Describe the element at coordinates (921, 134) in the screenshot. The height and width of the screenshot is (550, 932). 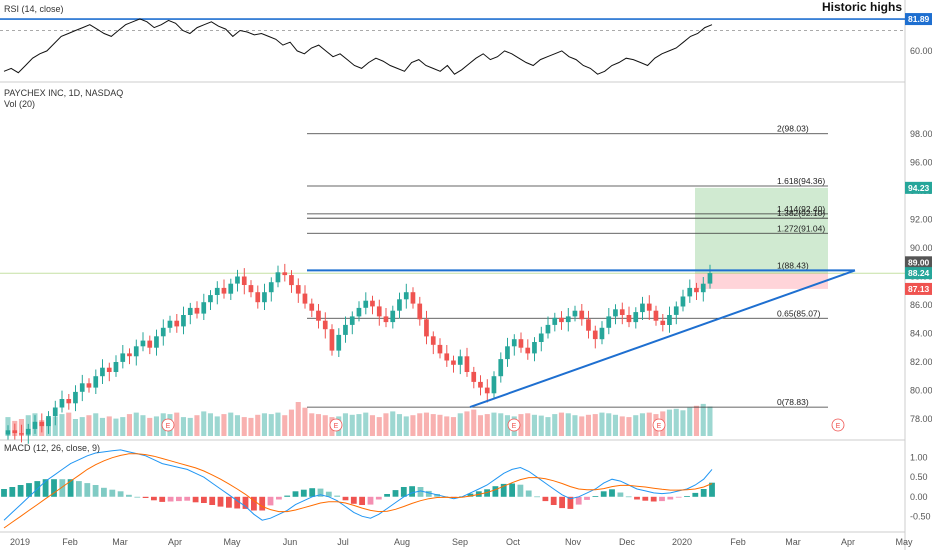
I see `price-tick-label: 98.00` at that location.